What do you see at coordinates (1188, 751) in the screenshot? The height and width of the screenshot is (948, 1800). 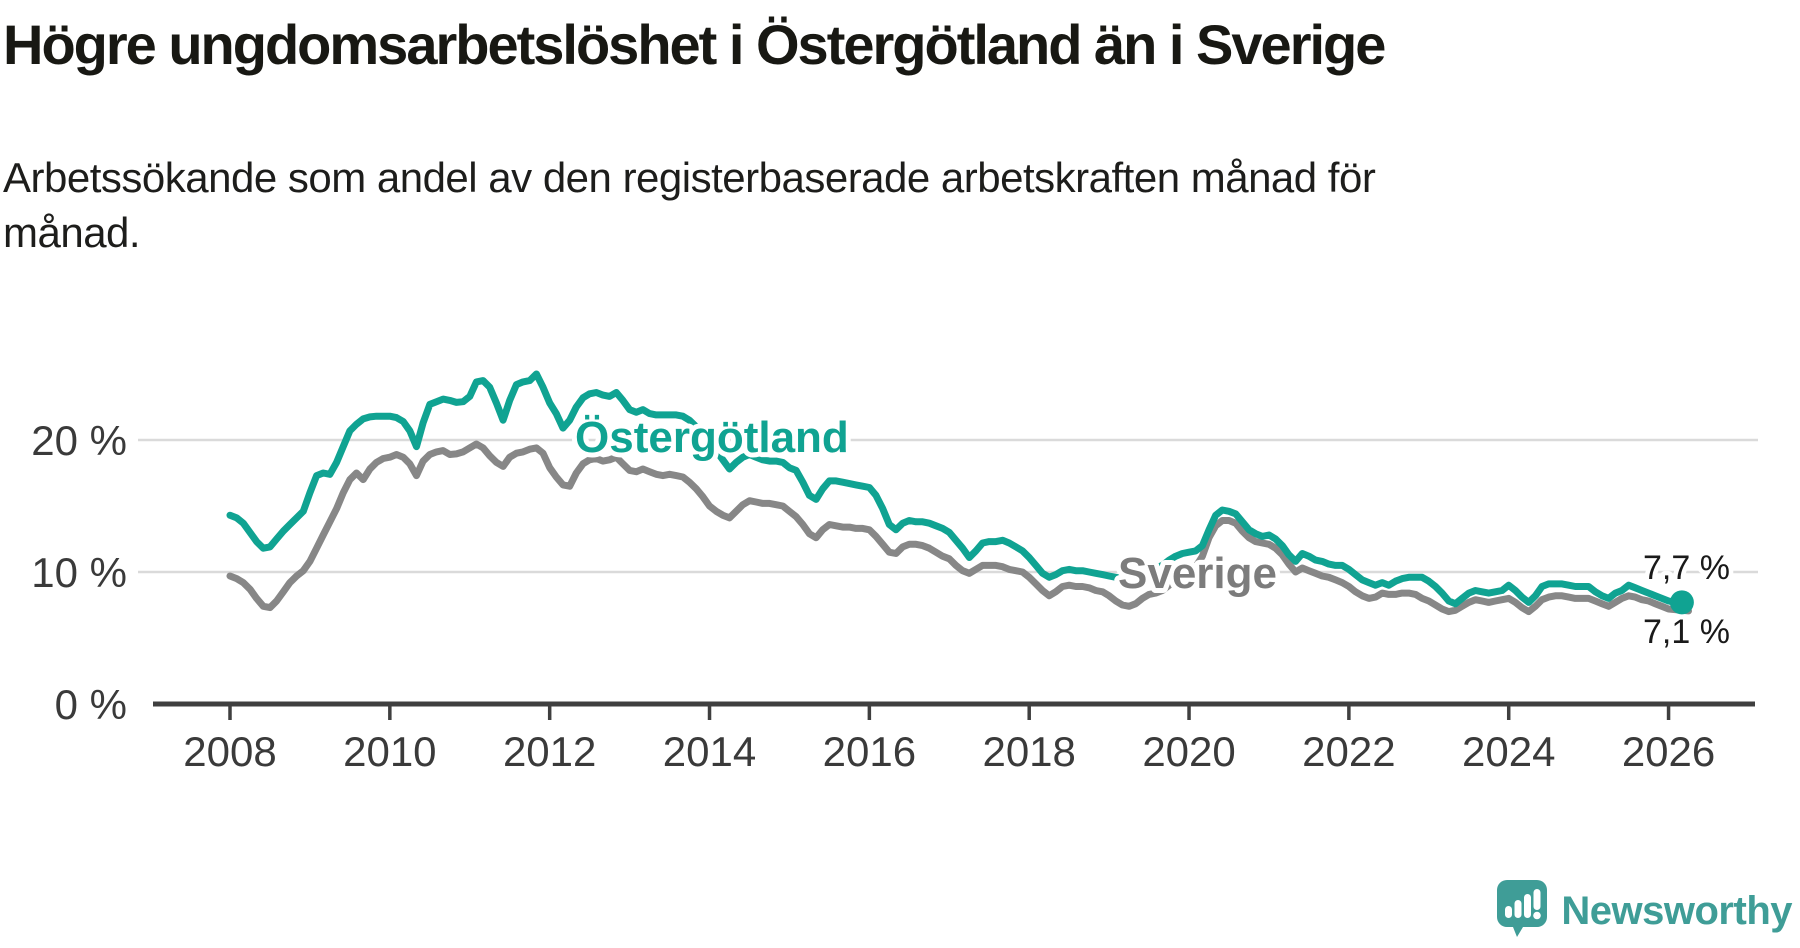 I see `x-tick-label: 2020` at bounding box center [1188, 751].